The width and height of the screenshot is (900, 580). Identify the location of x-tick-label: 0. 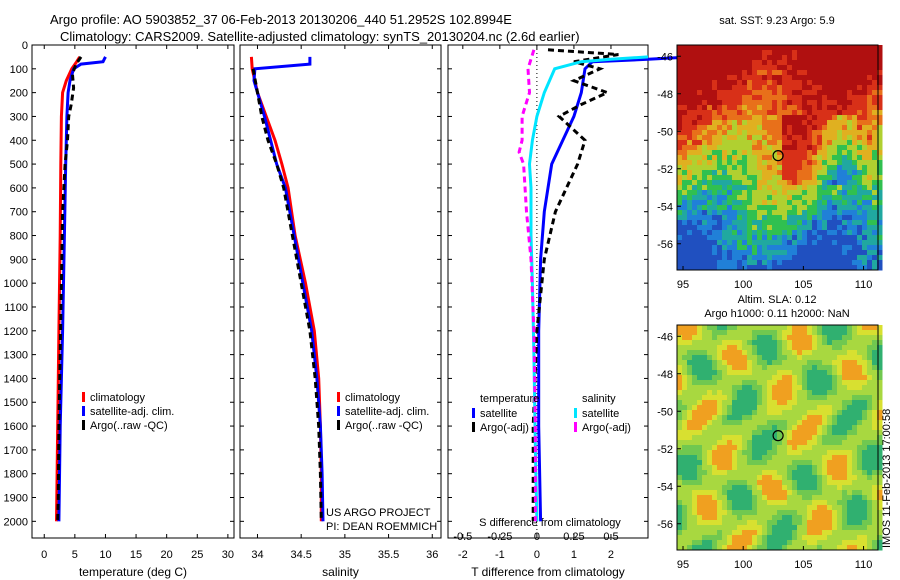
(537, 555).